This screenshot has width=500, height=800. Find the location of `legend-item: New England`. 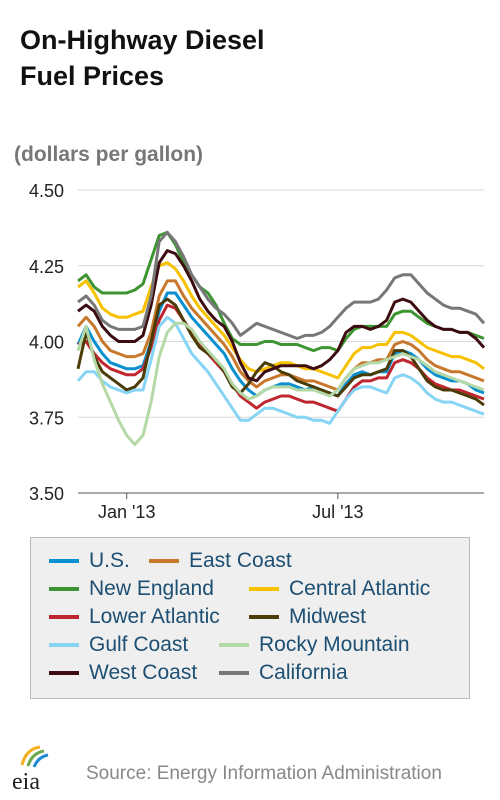

legend-item: New England is located at coordinates (131, 589).